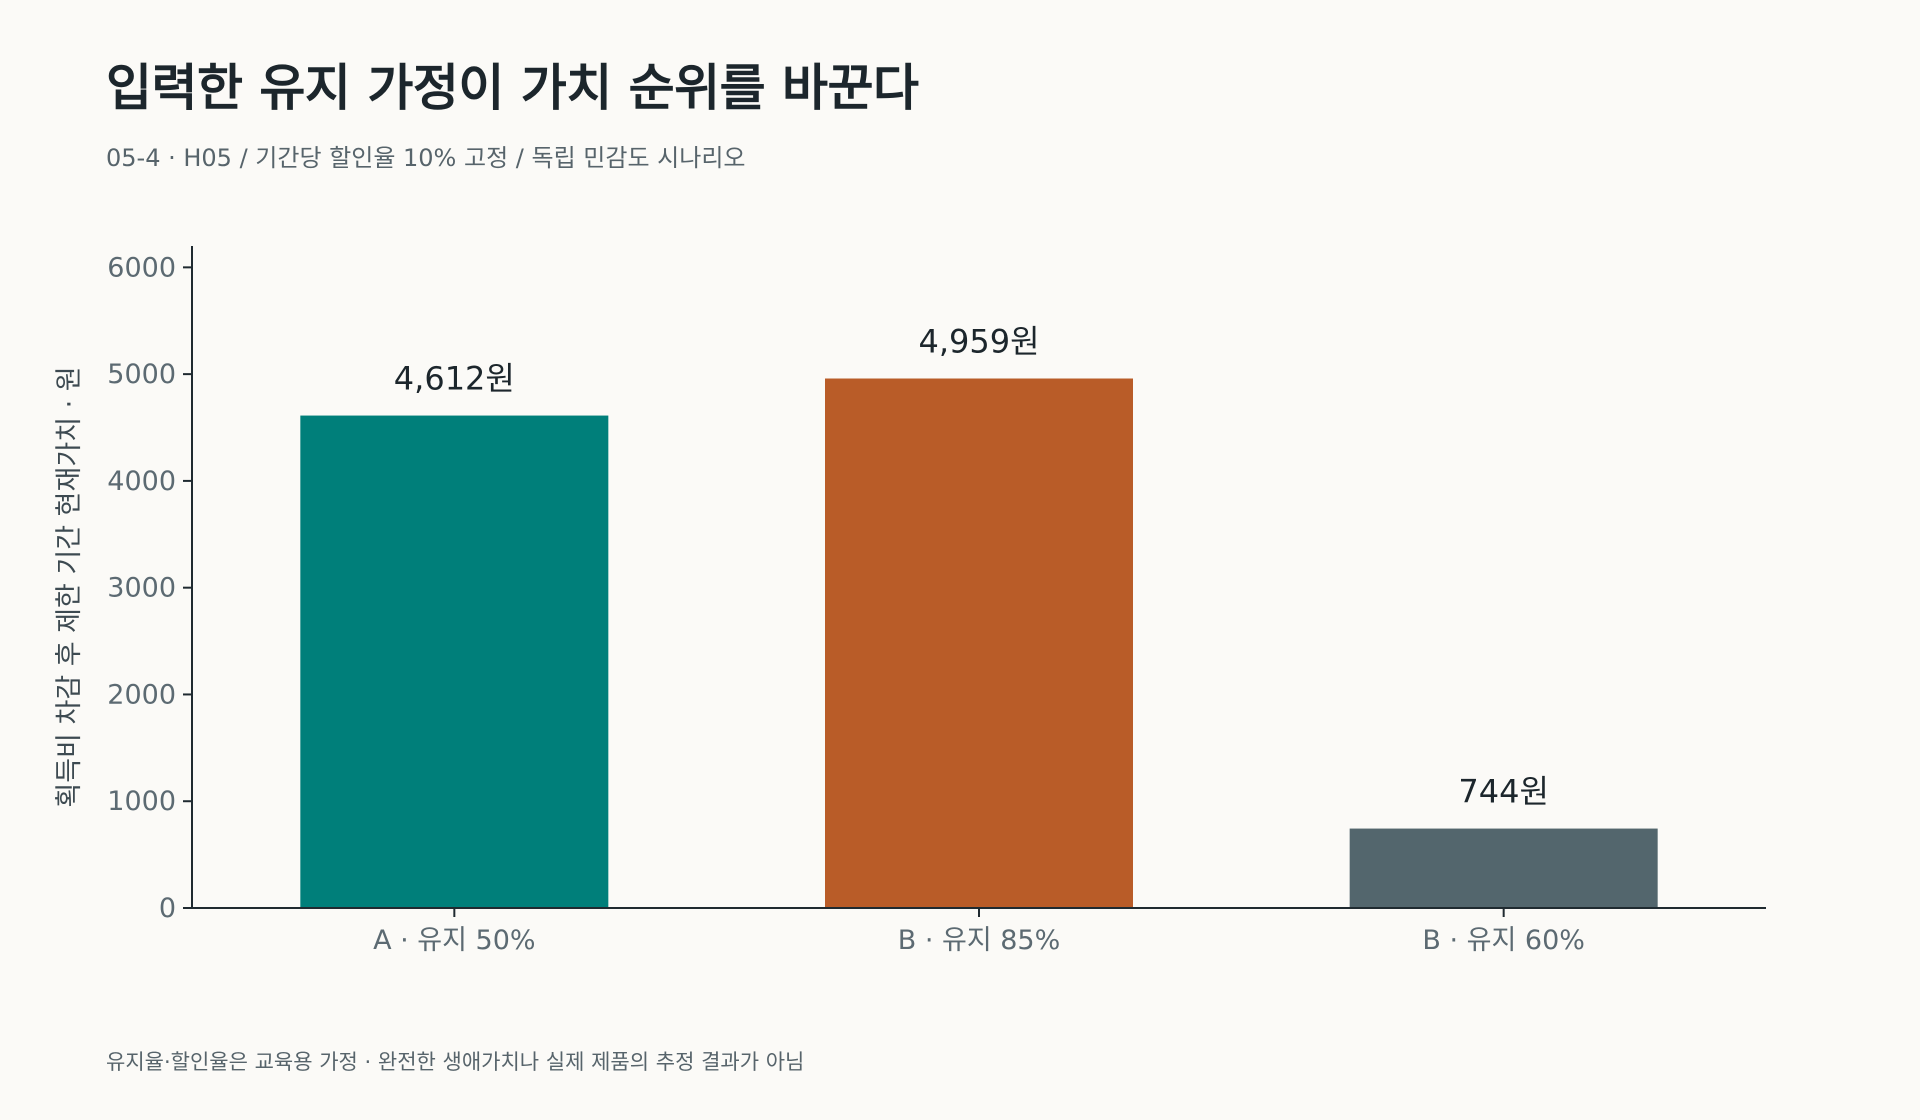 The image size is (1920, 1120). Describe the element at coordinates (167, 908) in the screenshot. I see `y-tick-label: 0` at that location.